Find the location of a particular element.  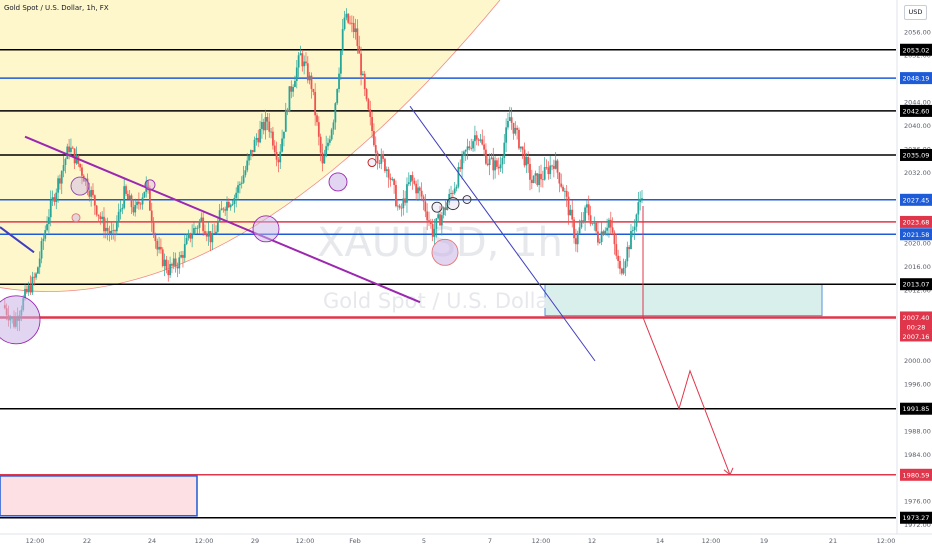

y-tick-label: 2000.00 is located at coordinates (917, 361).